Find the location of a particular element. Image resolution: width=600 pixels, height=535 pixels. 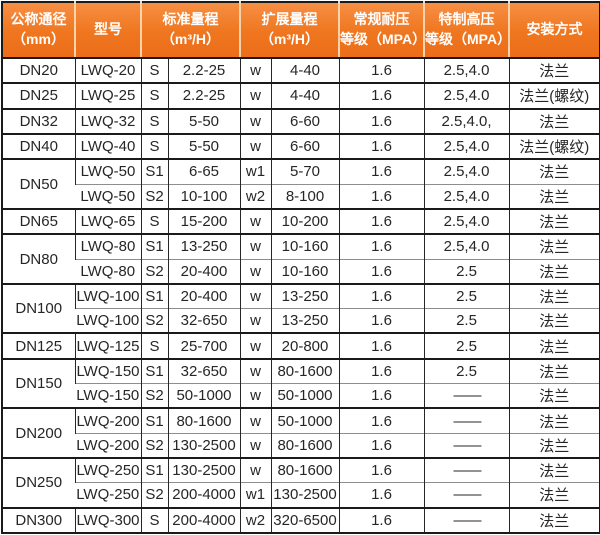

cell-w-range: 5-70 is located at coordinates (304, 171).